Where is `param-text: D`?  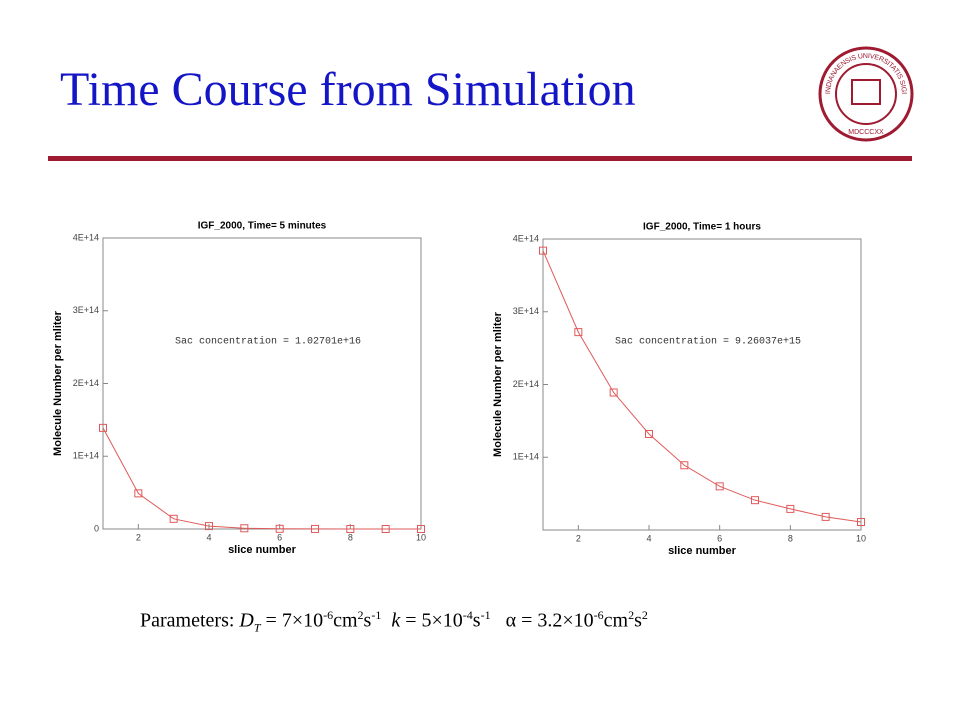
param-text: D is located at coordinates (246, 620).